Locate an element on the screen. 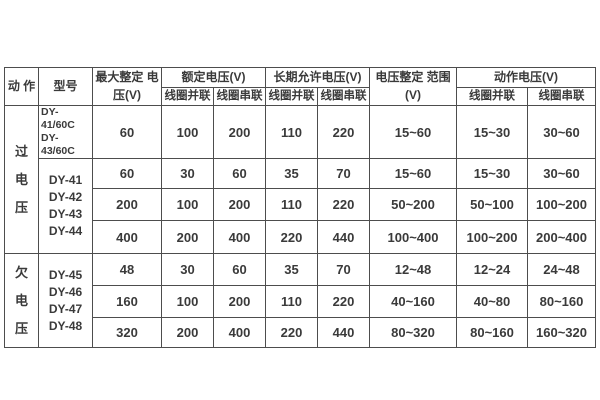 The width and height of the screenshot is (600, 400). model-cell: DY-41/60C DY-43/60C is located at coordinates (65, 132).